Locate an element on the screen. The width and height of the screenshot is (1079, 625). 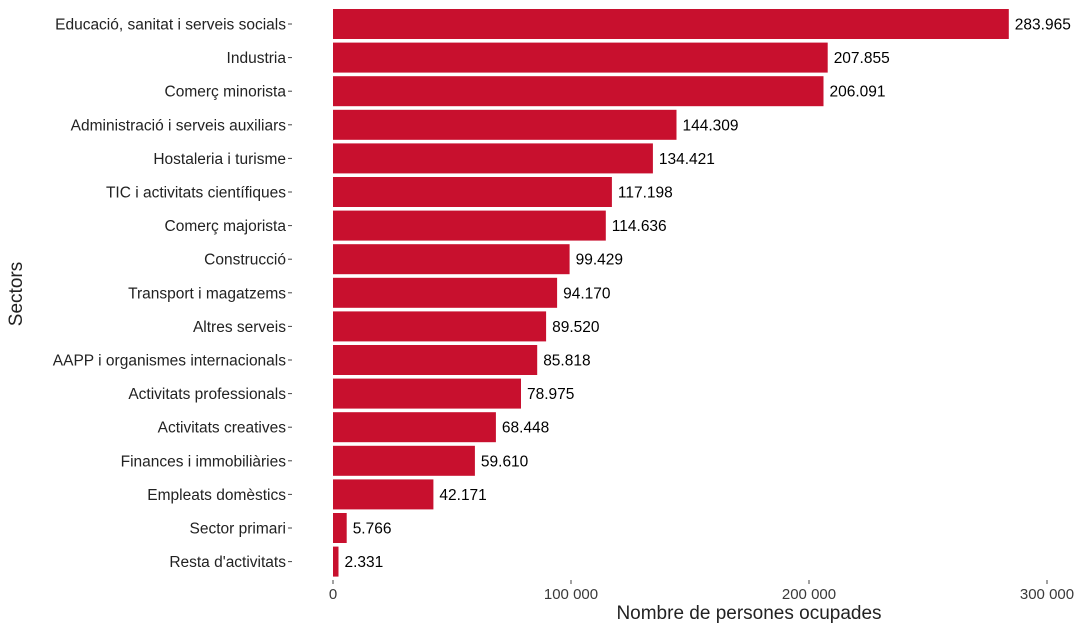
category-label: Administració i serveis auxiliars is located at coordinates (179, 125).